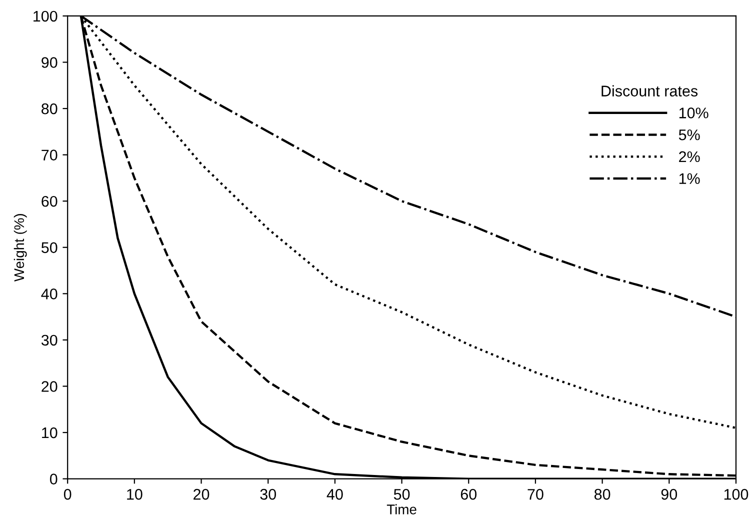  Describe the element at coordinates (50, 386) in the screenshot. I see `y-tick-label: 20` at that location.